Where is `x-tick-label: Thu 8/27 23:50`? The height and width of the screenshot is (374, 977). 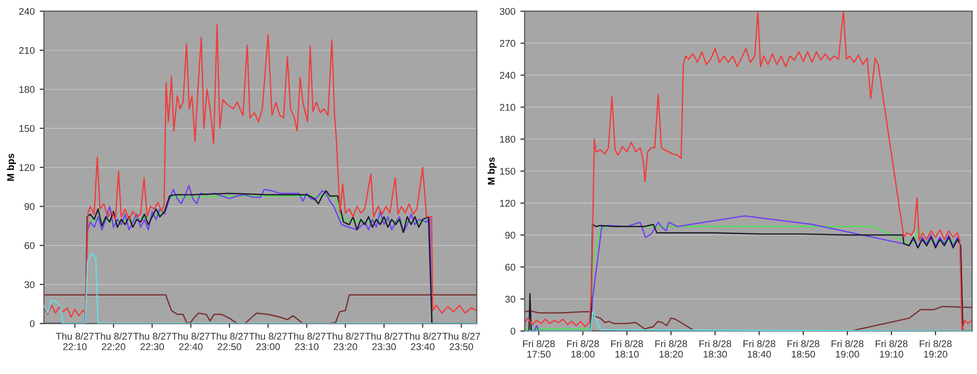 x-tick-label: Thu 8/27 23:50 is located at coordinates (461, 341).